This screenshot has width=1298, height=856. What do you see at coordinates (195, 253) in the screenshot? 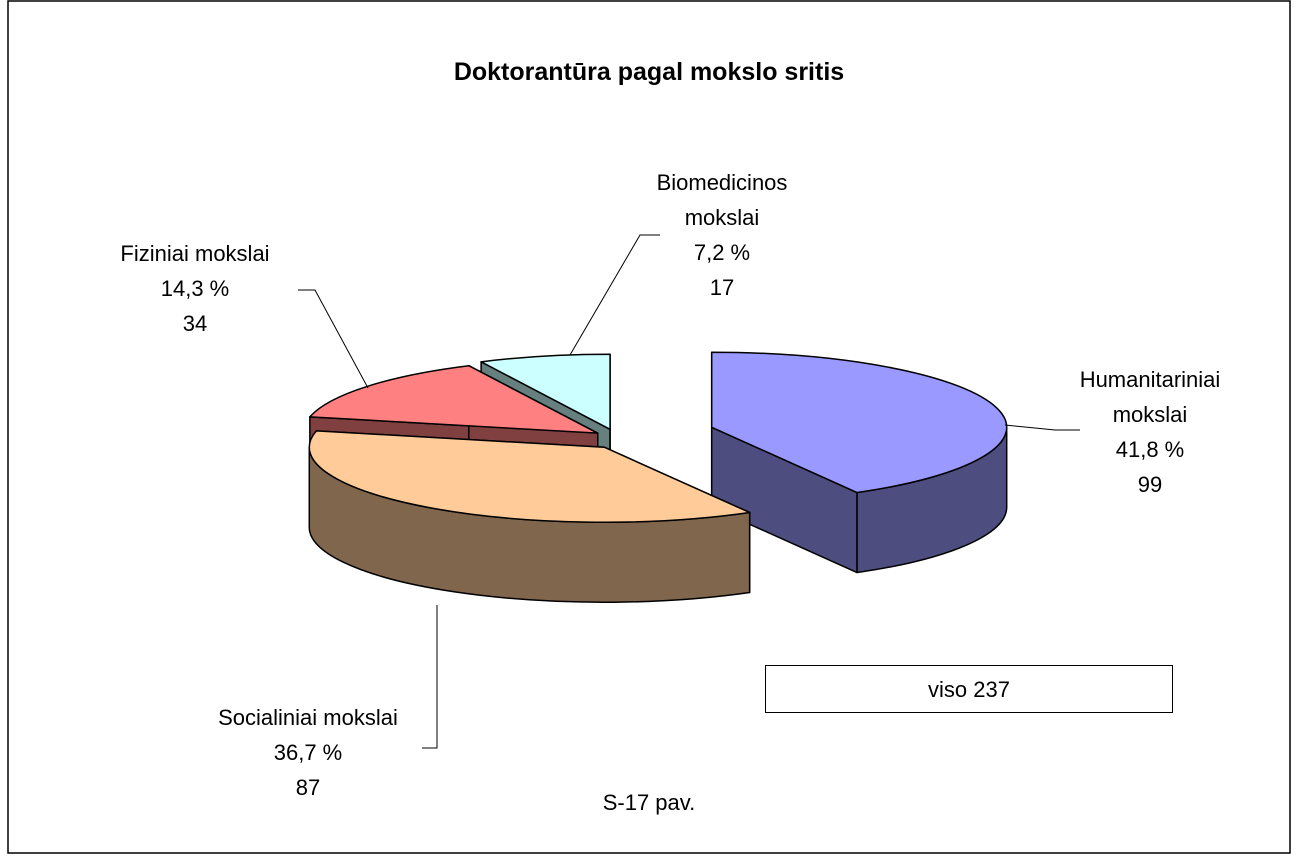
I see `category-label: Fiziniai mokslai` at bounding box center [195, 253].